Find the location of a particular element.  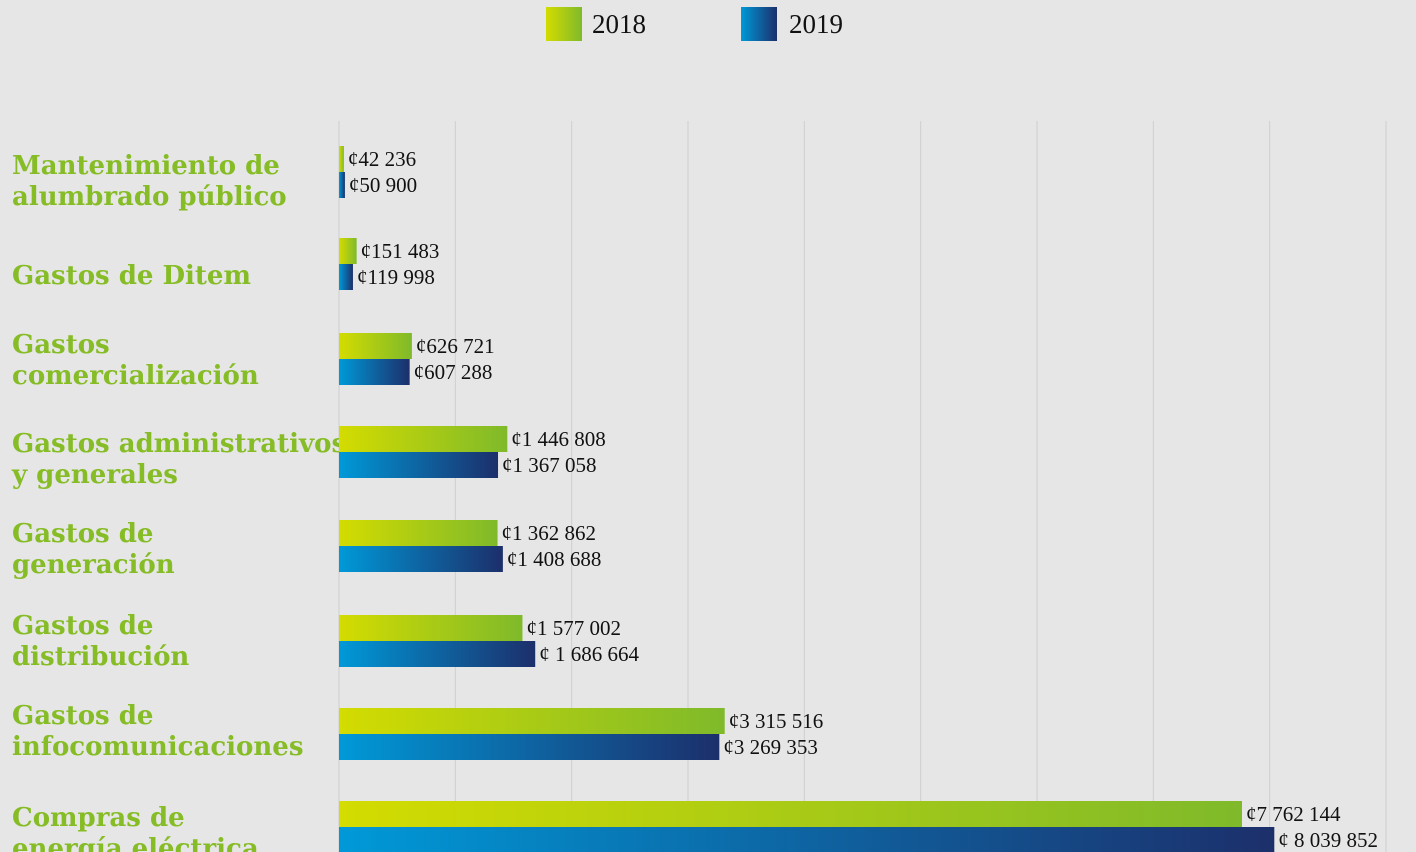

value-label-2019: ¢ 1 686 664 is located at coordinates (589, 654).